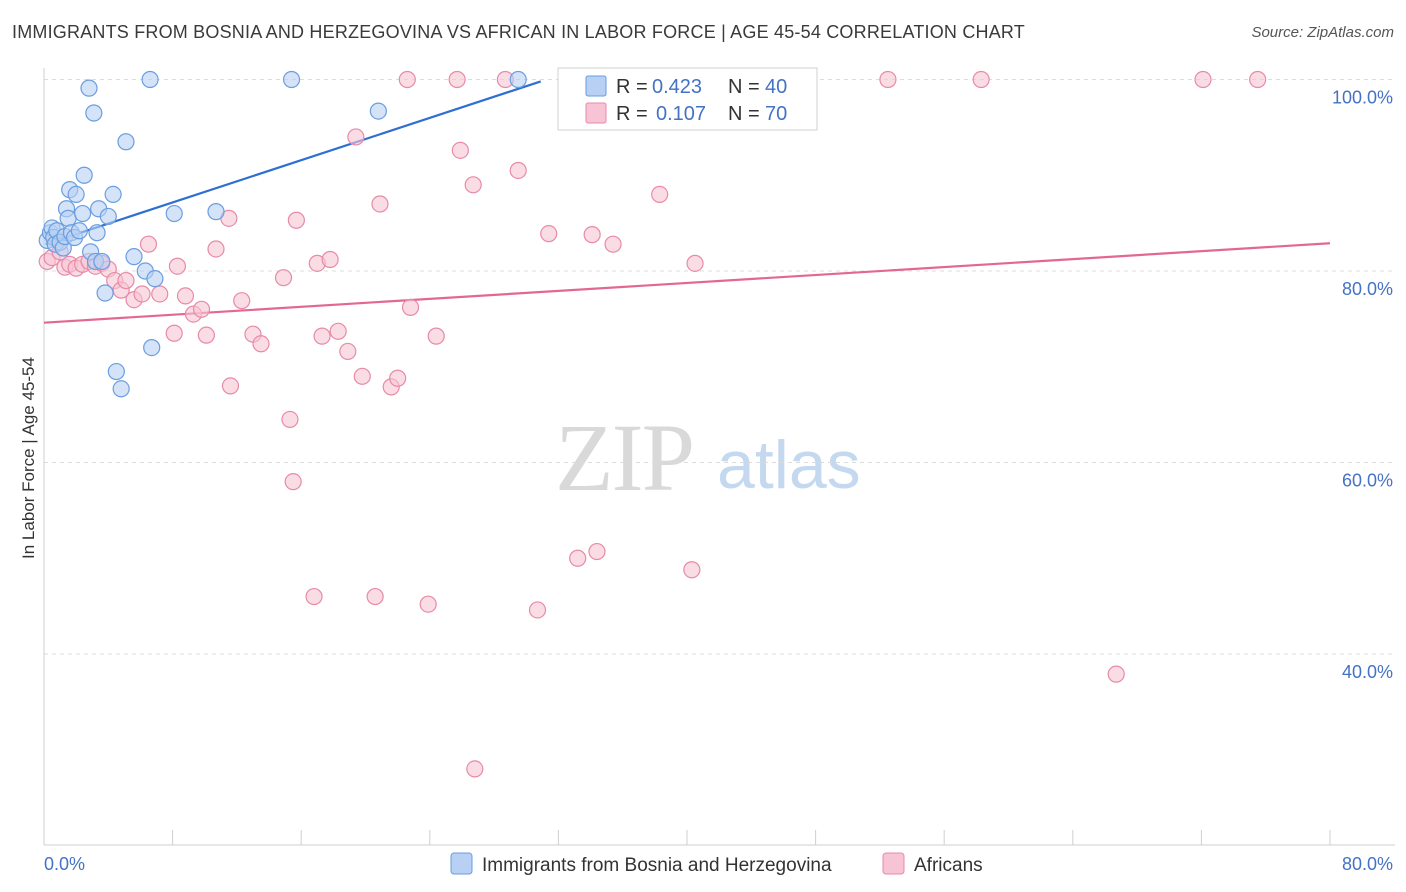  I want to click on legend-n-value-pink: 70, so click(776, 114).